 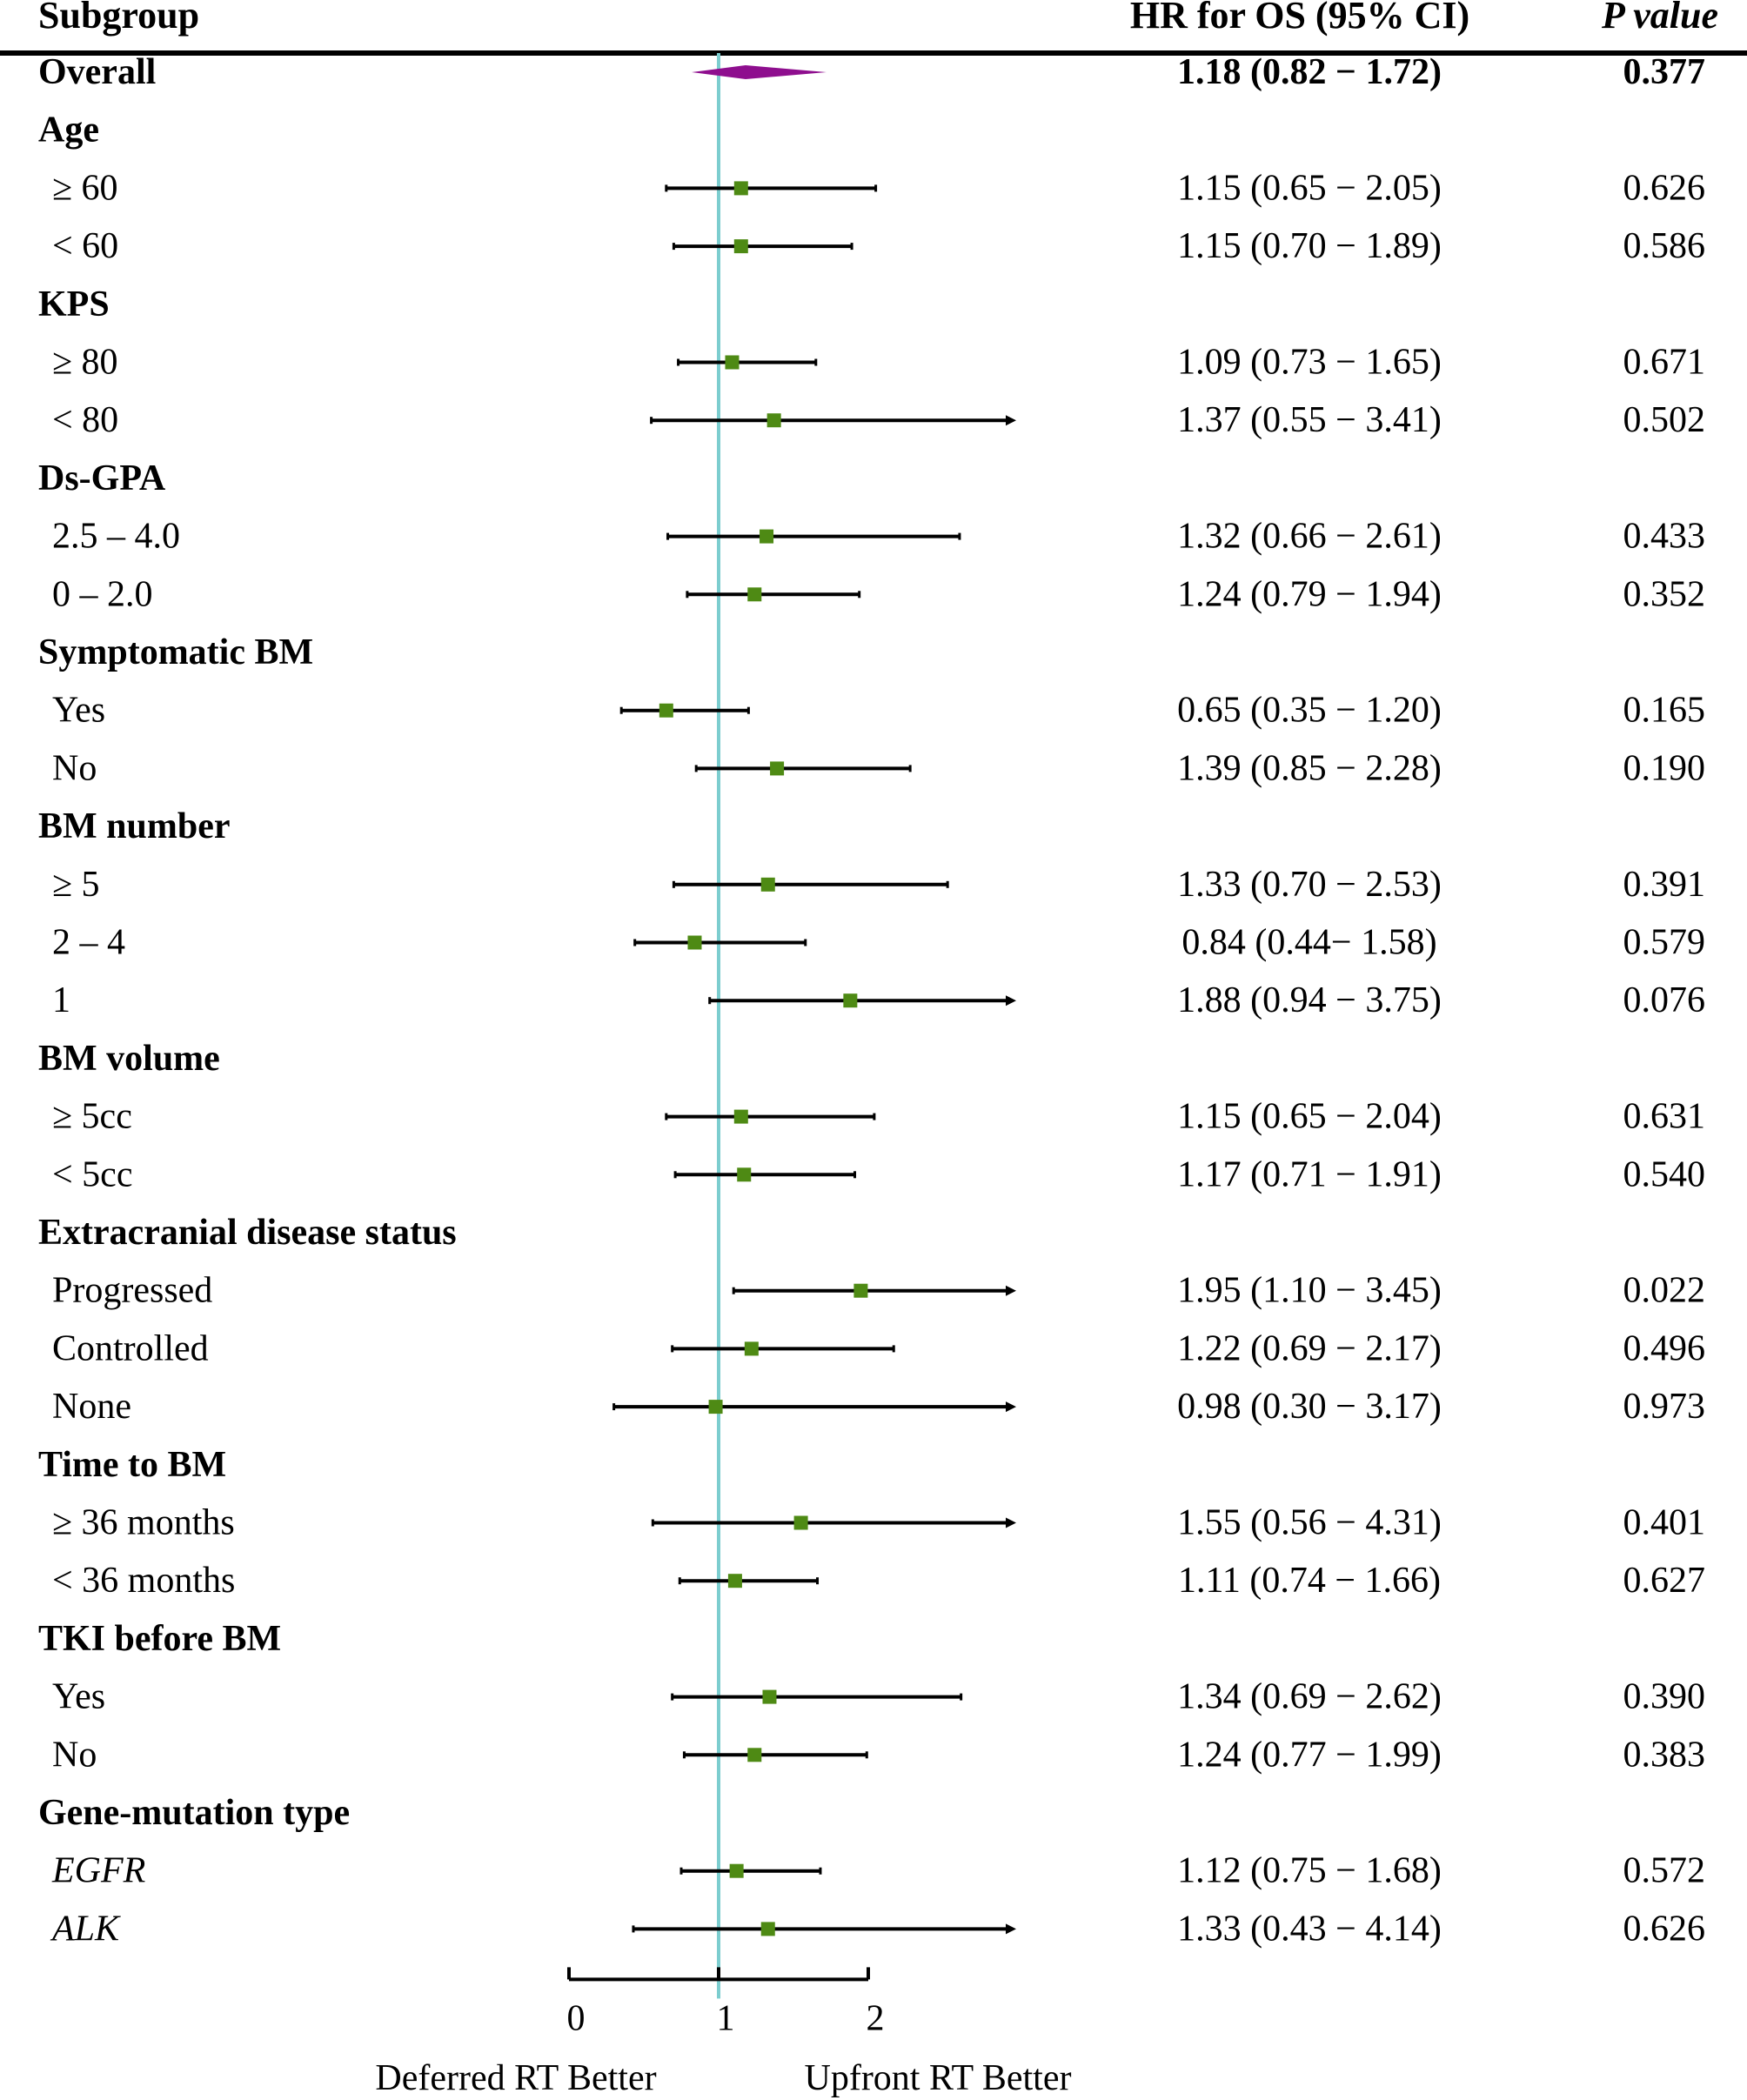 I want to click on table-row: KPS, so click(x=74, y=304).